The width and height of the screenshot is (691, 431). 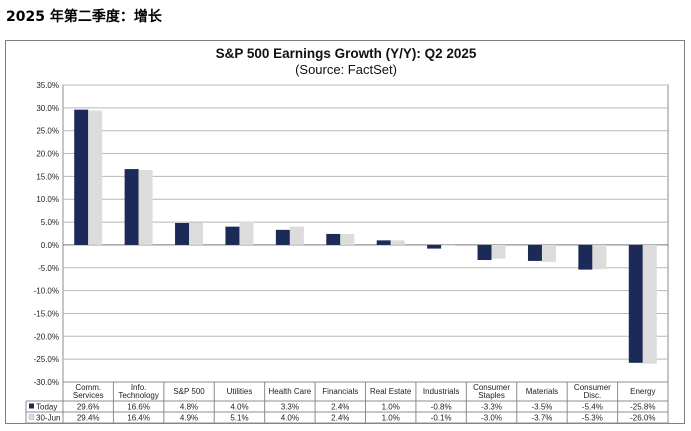 I want to click on category-label: Energy, so click(x=642, y=391).